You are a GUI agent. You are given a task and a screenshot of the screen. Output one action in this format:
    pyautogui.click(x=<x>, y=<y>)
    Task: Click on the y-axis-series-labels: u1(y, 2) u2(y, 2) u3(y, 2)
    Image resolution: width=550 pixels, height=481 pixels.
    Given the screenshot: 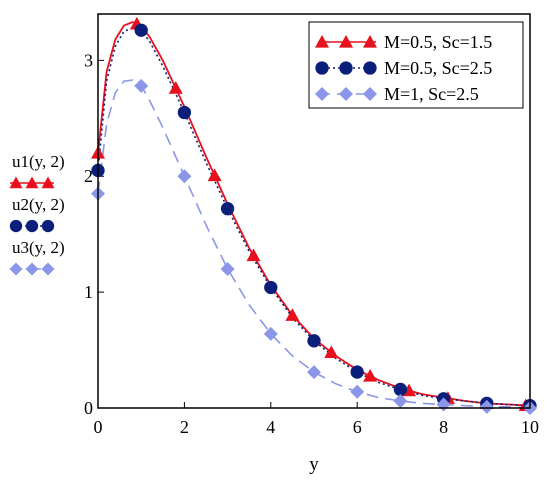 What is the action you would take?
    pyautogui.click(x=37, y=214)
    